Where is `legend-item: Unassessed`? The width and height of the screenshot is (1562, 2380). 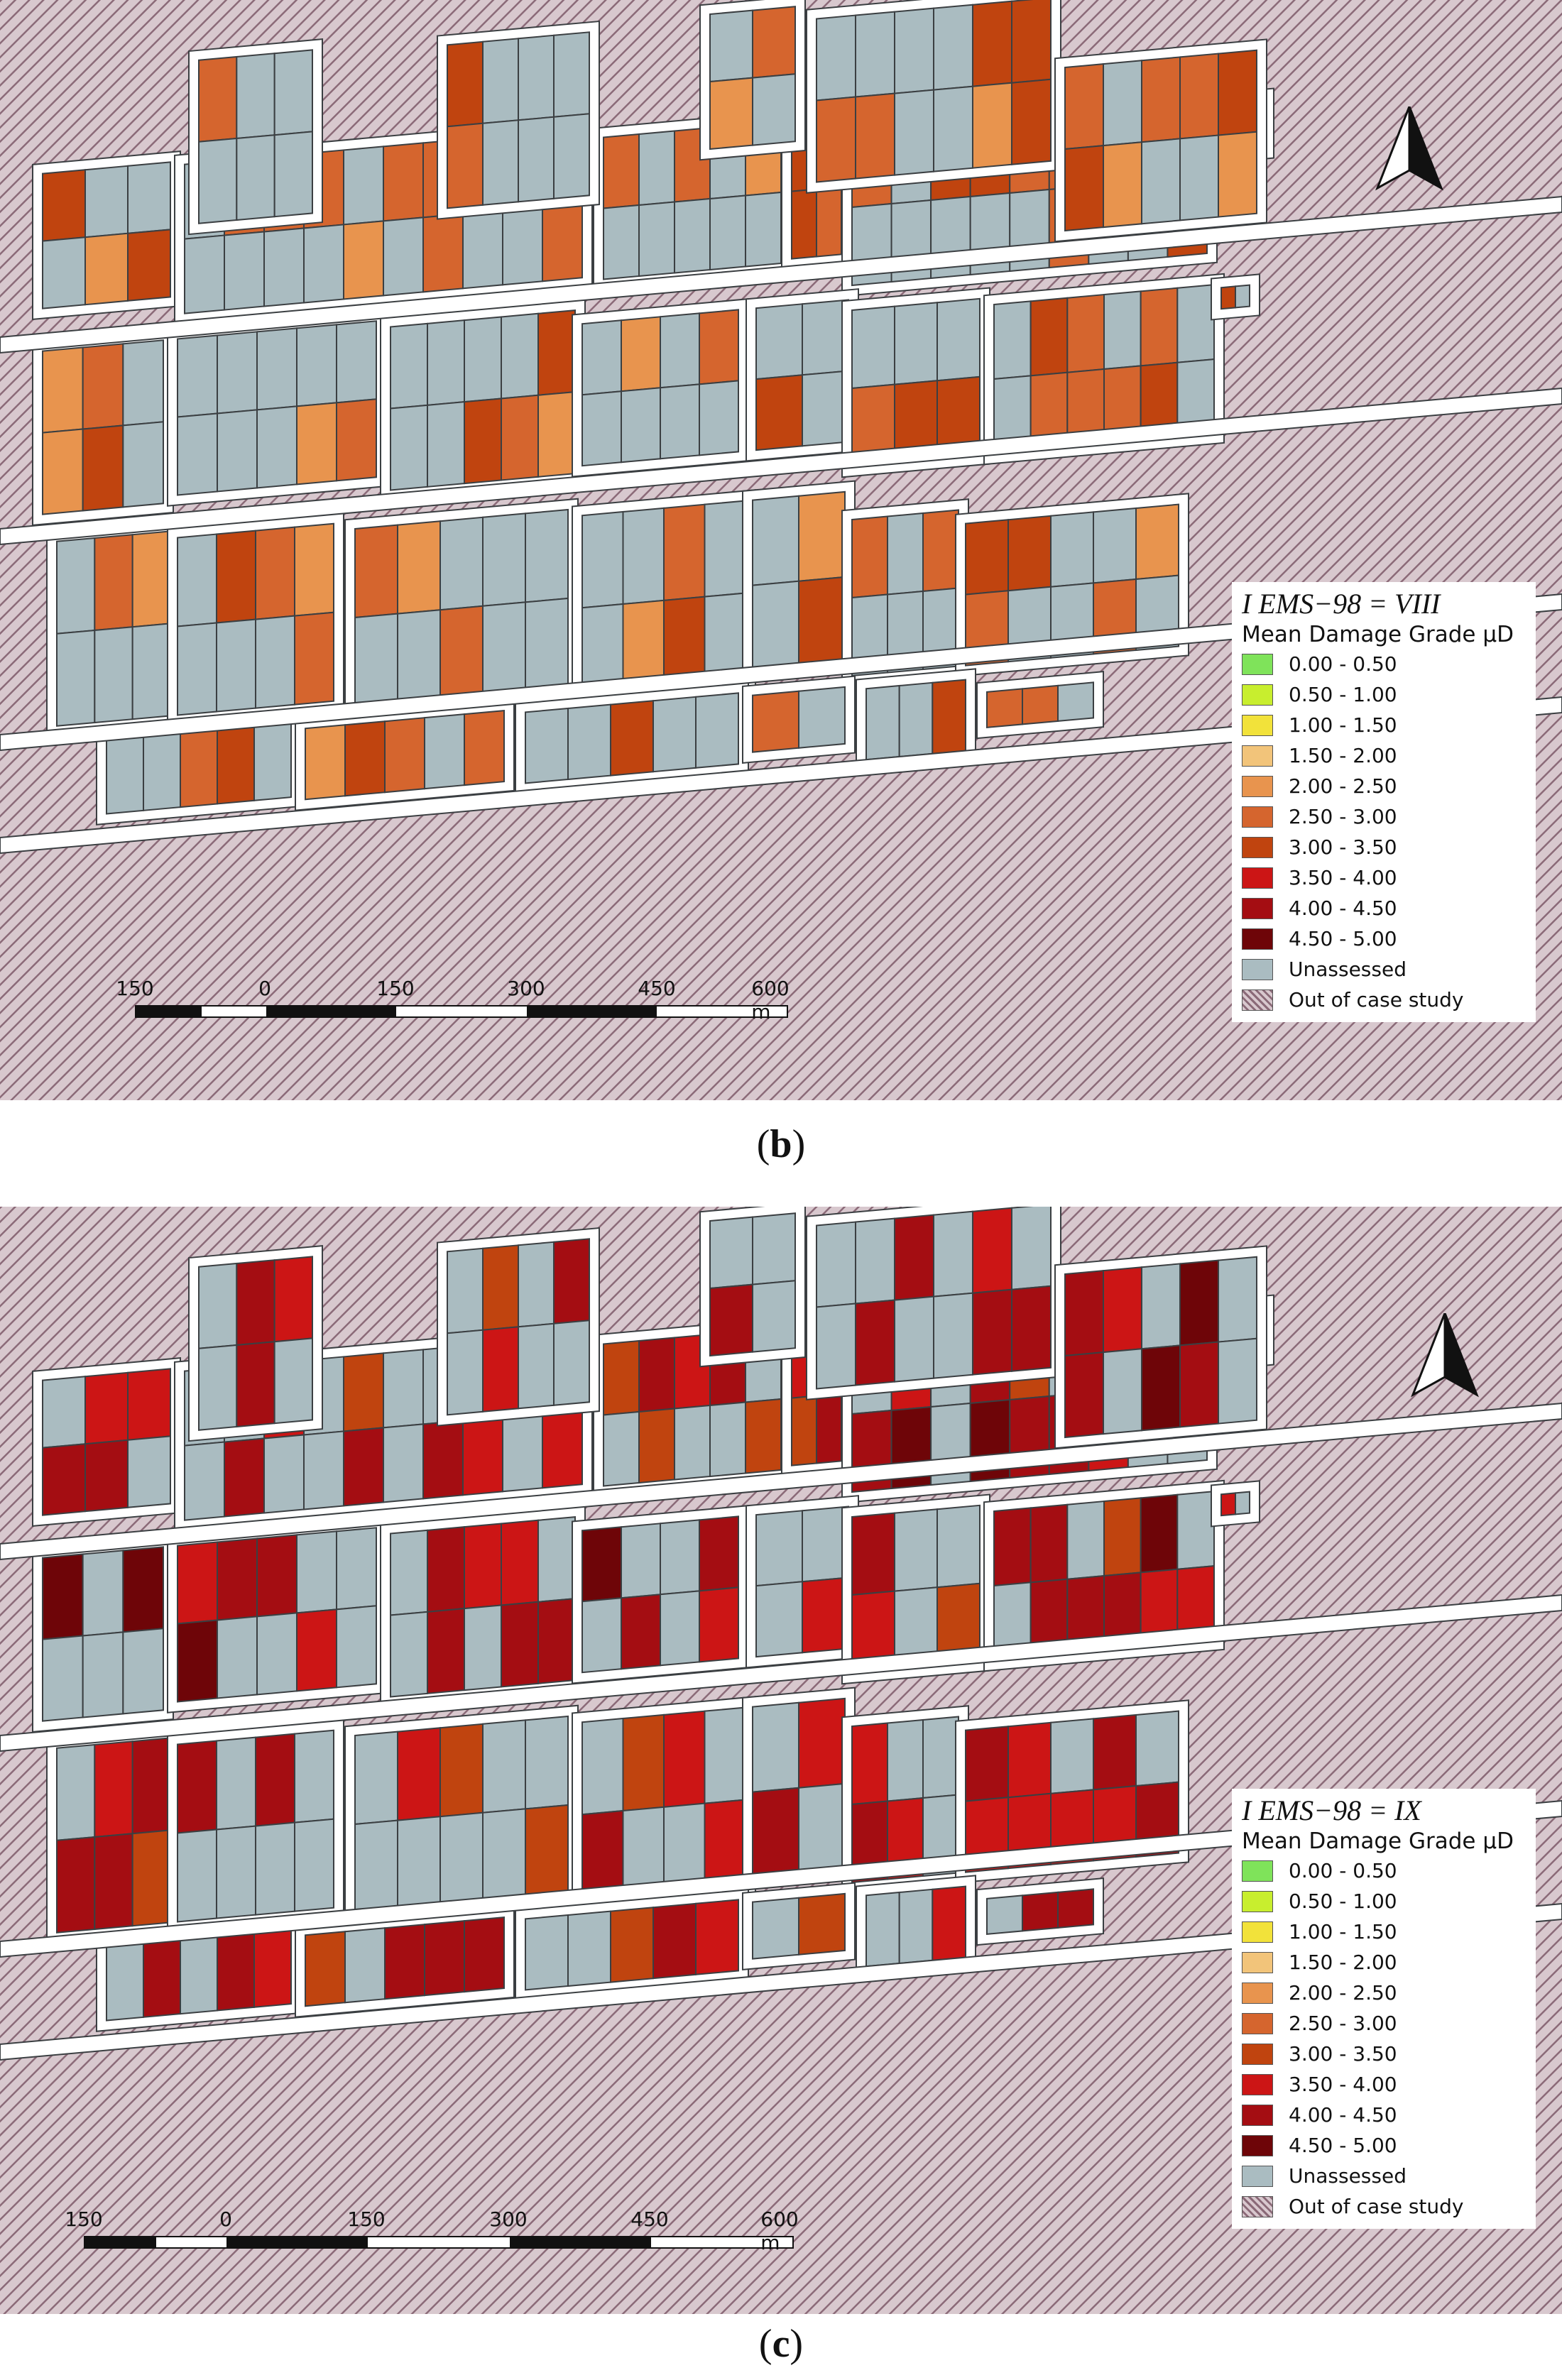
legend-item: Unassessed is located at coordinates (1384, 969).